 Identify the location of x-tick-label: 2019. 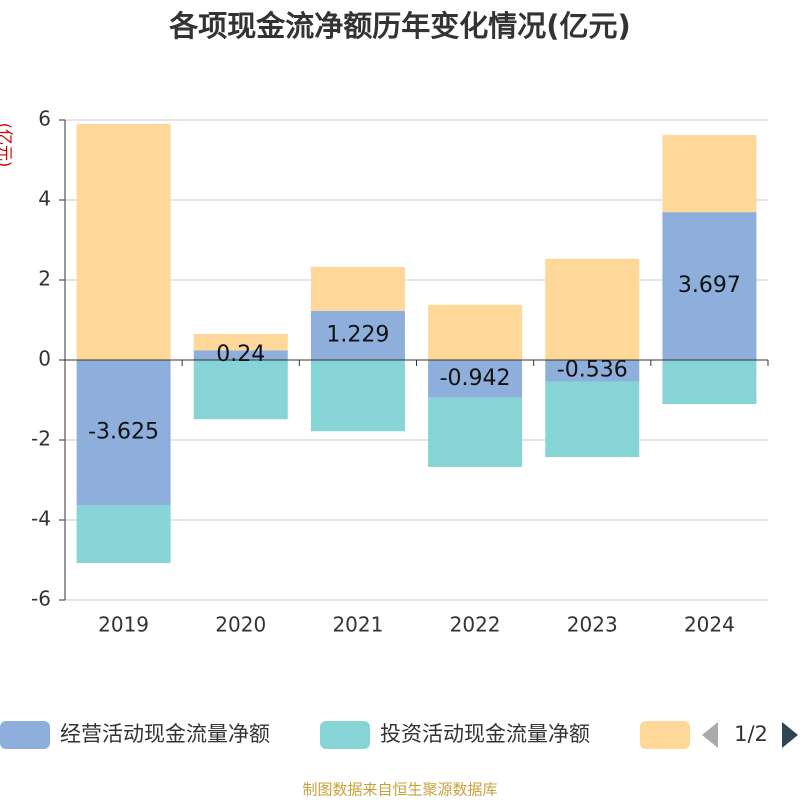
(123, 625).